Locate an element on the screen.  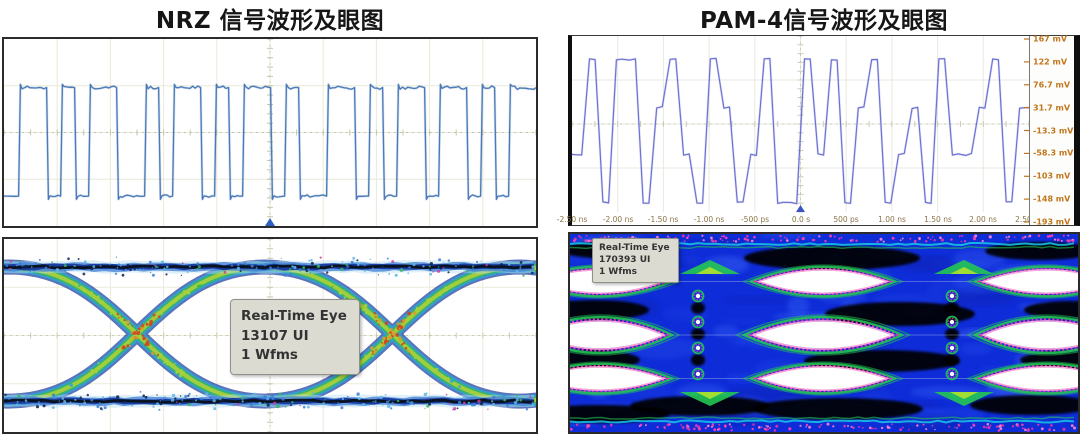
voltage-tick-label: -103 mV is located at coordinates (1052, 176).